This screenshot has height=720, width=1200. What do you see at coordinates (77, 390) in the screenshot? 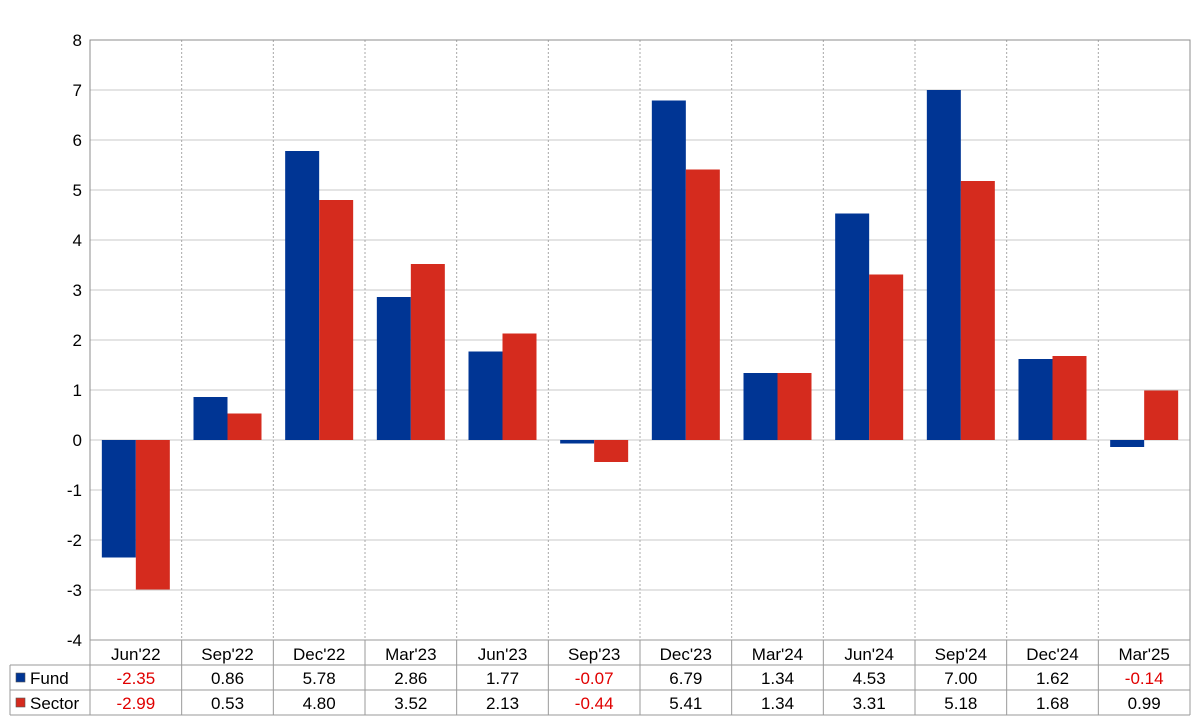
I see `y-tick-label: 1` at bounding box center [77, 390].